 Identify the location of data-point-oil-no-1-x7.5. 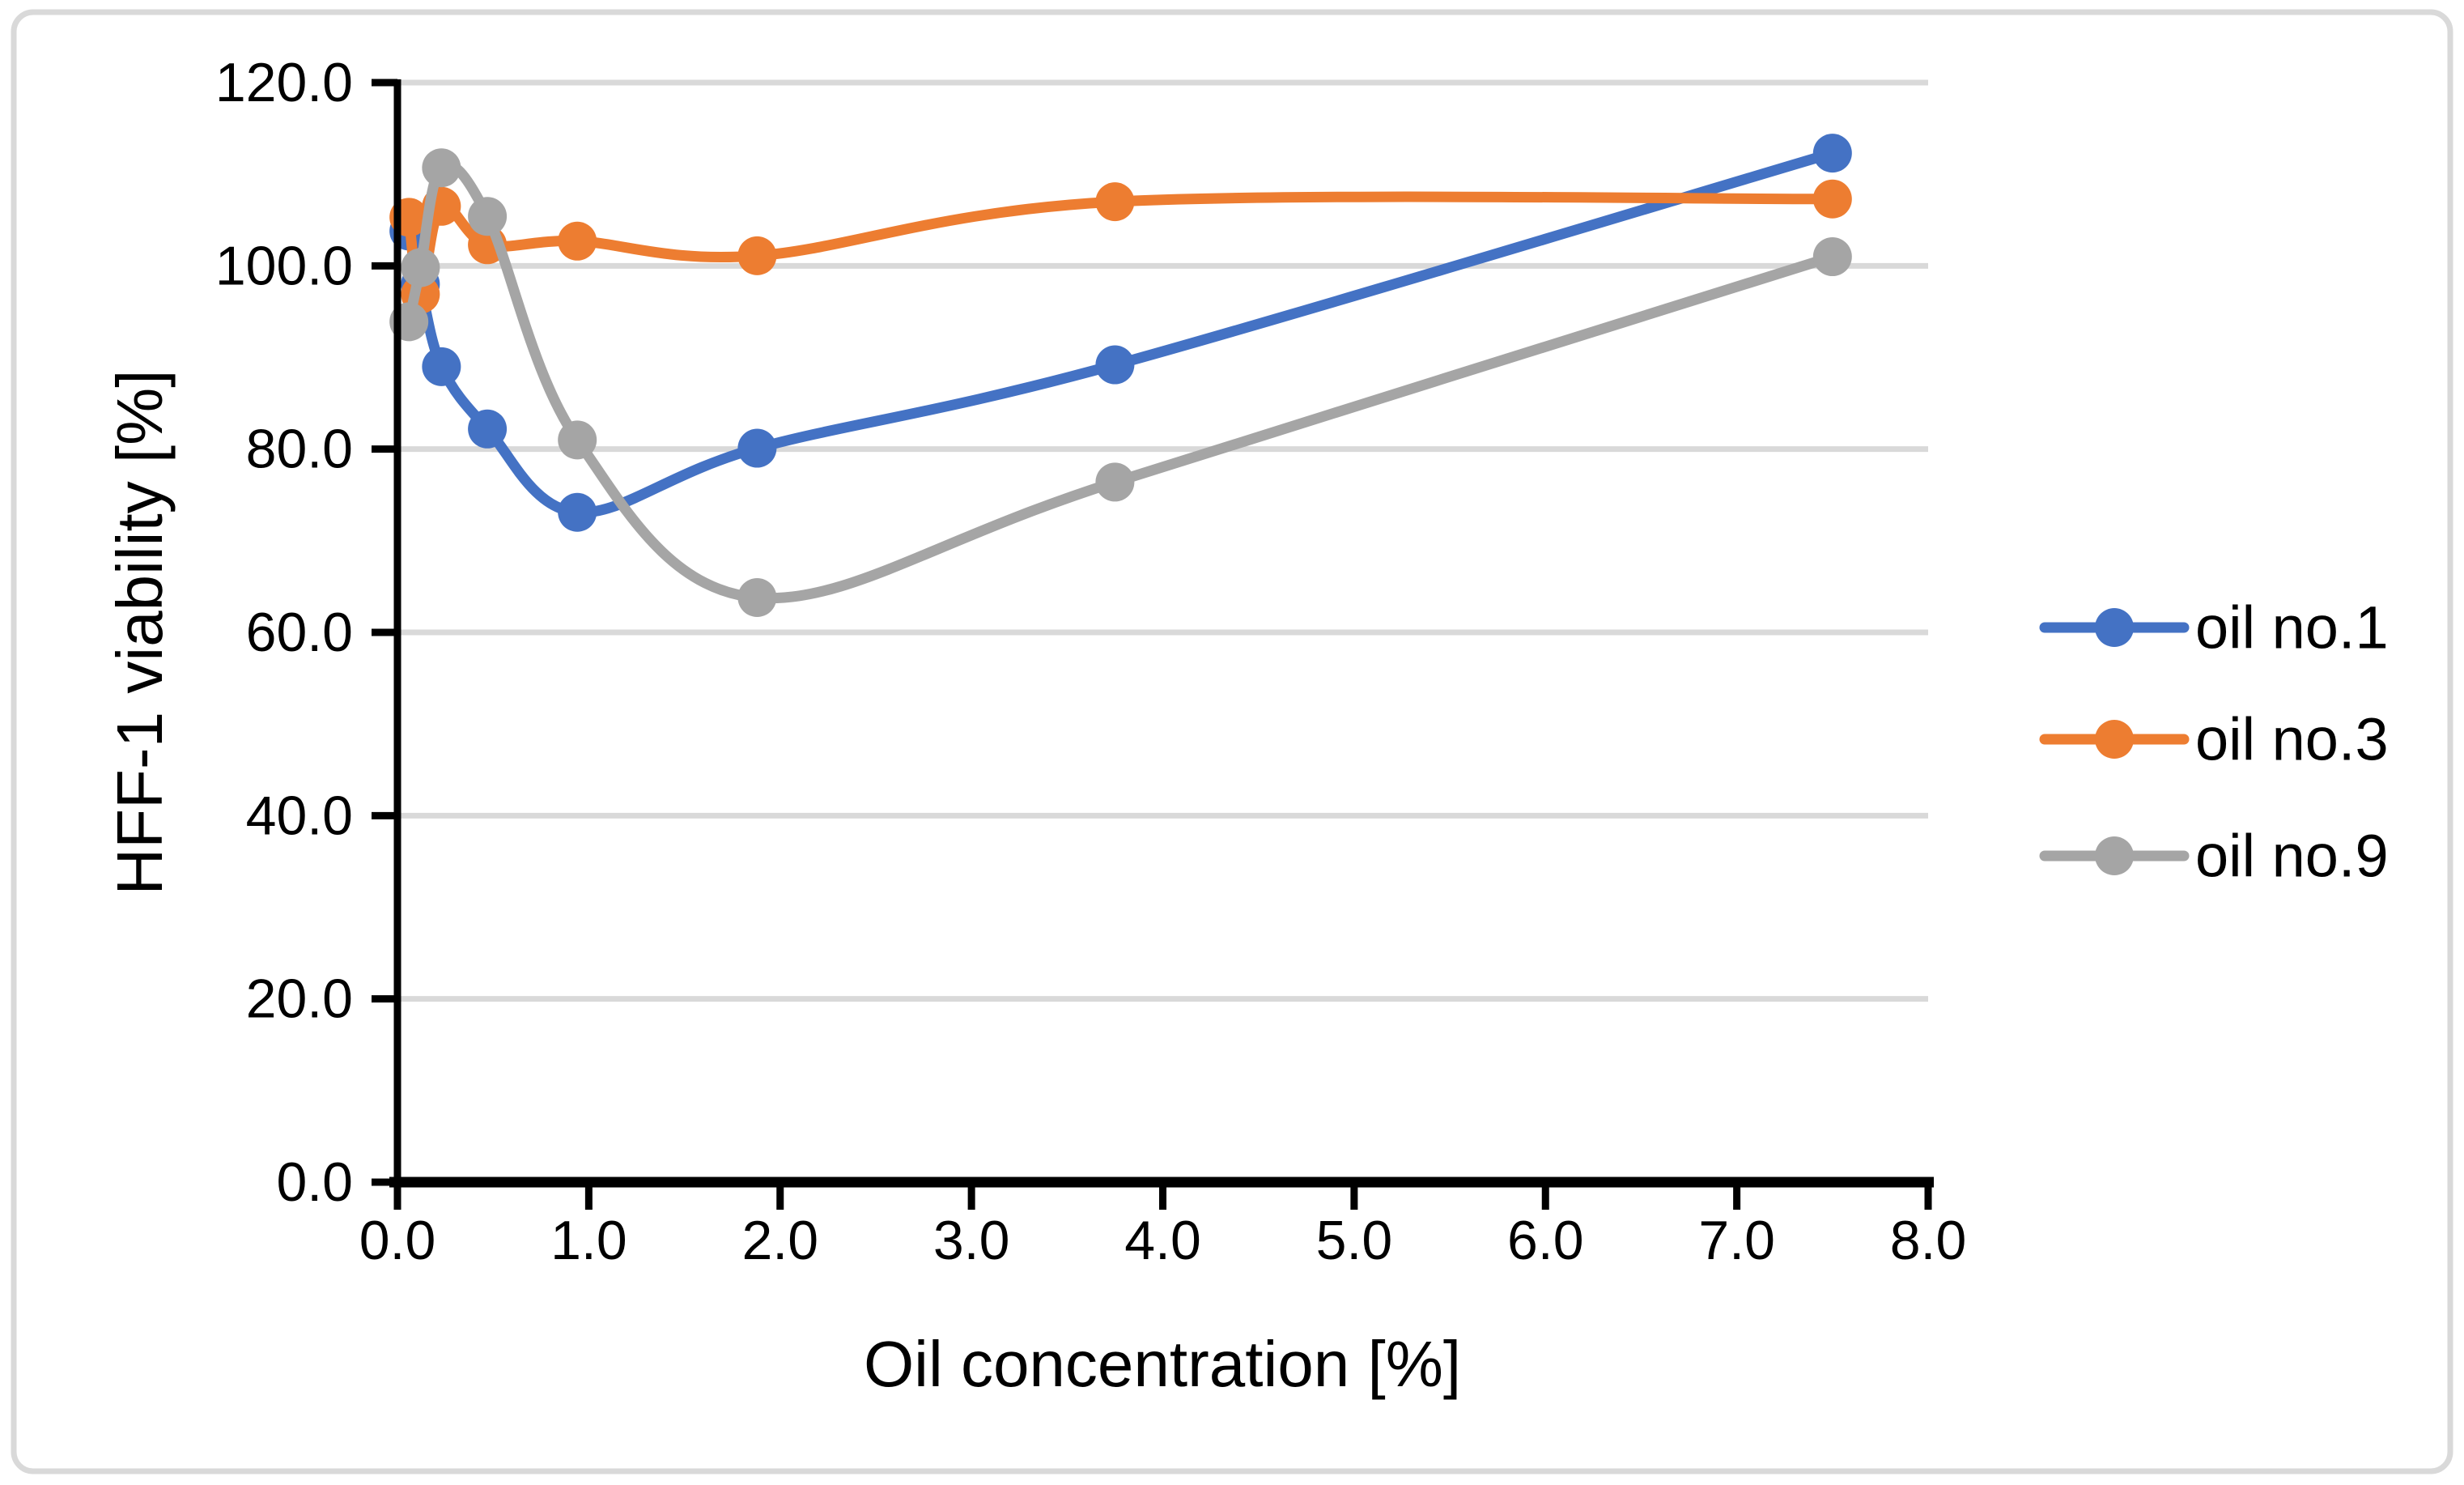
(1832, 153).